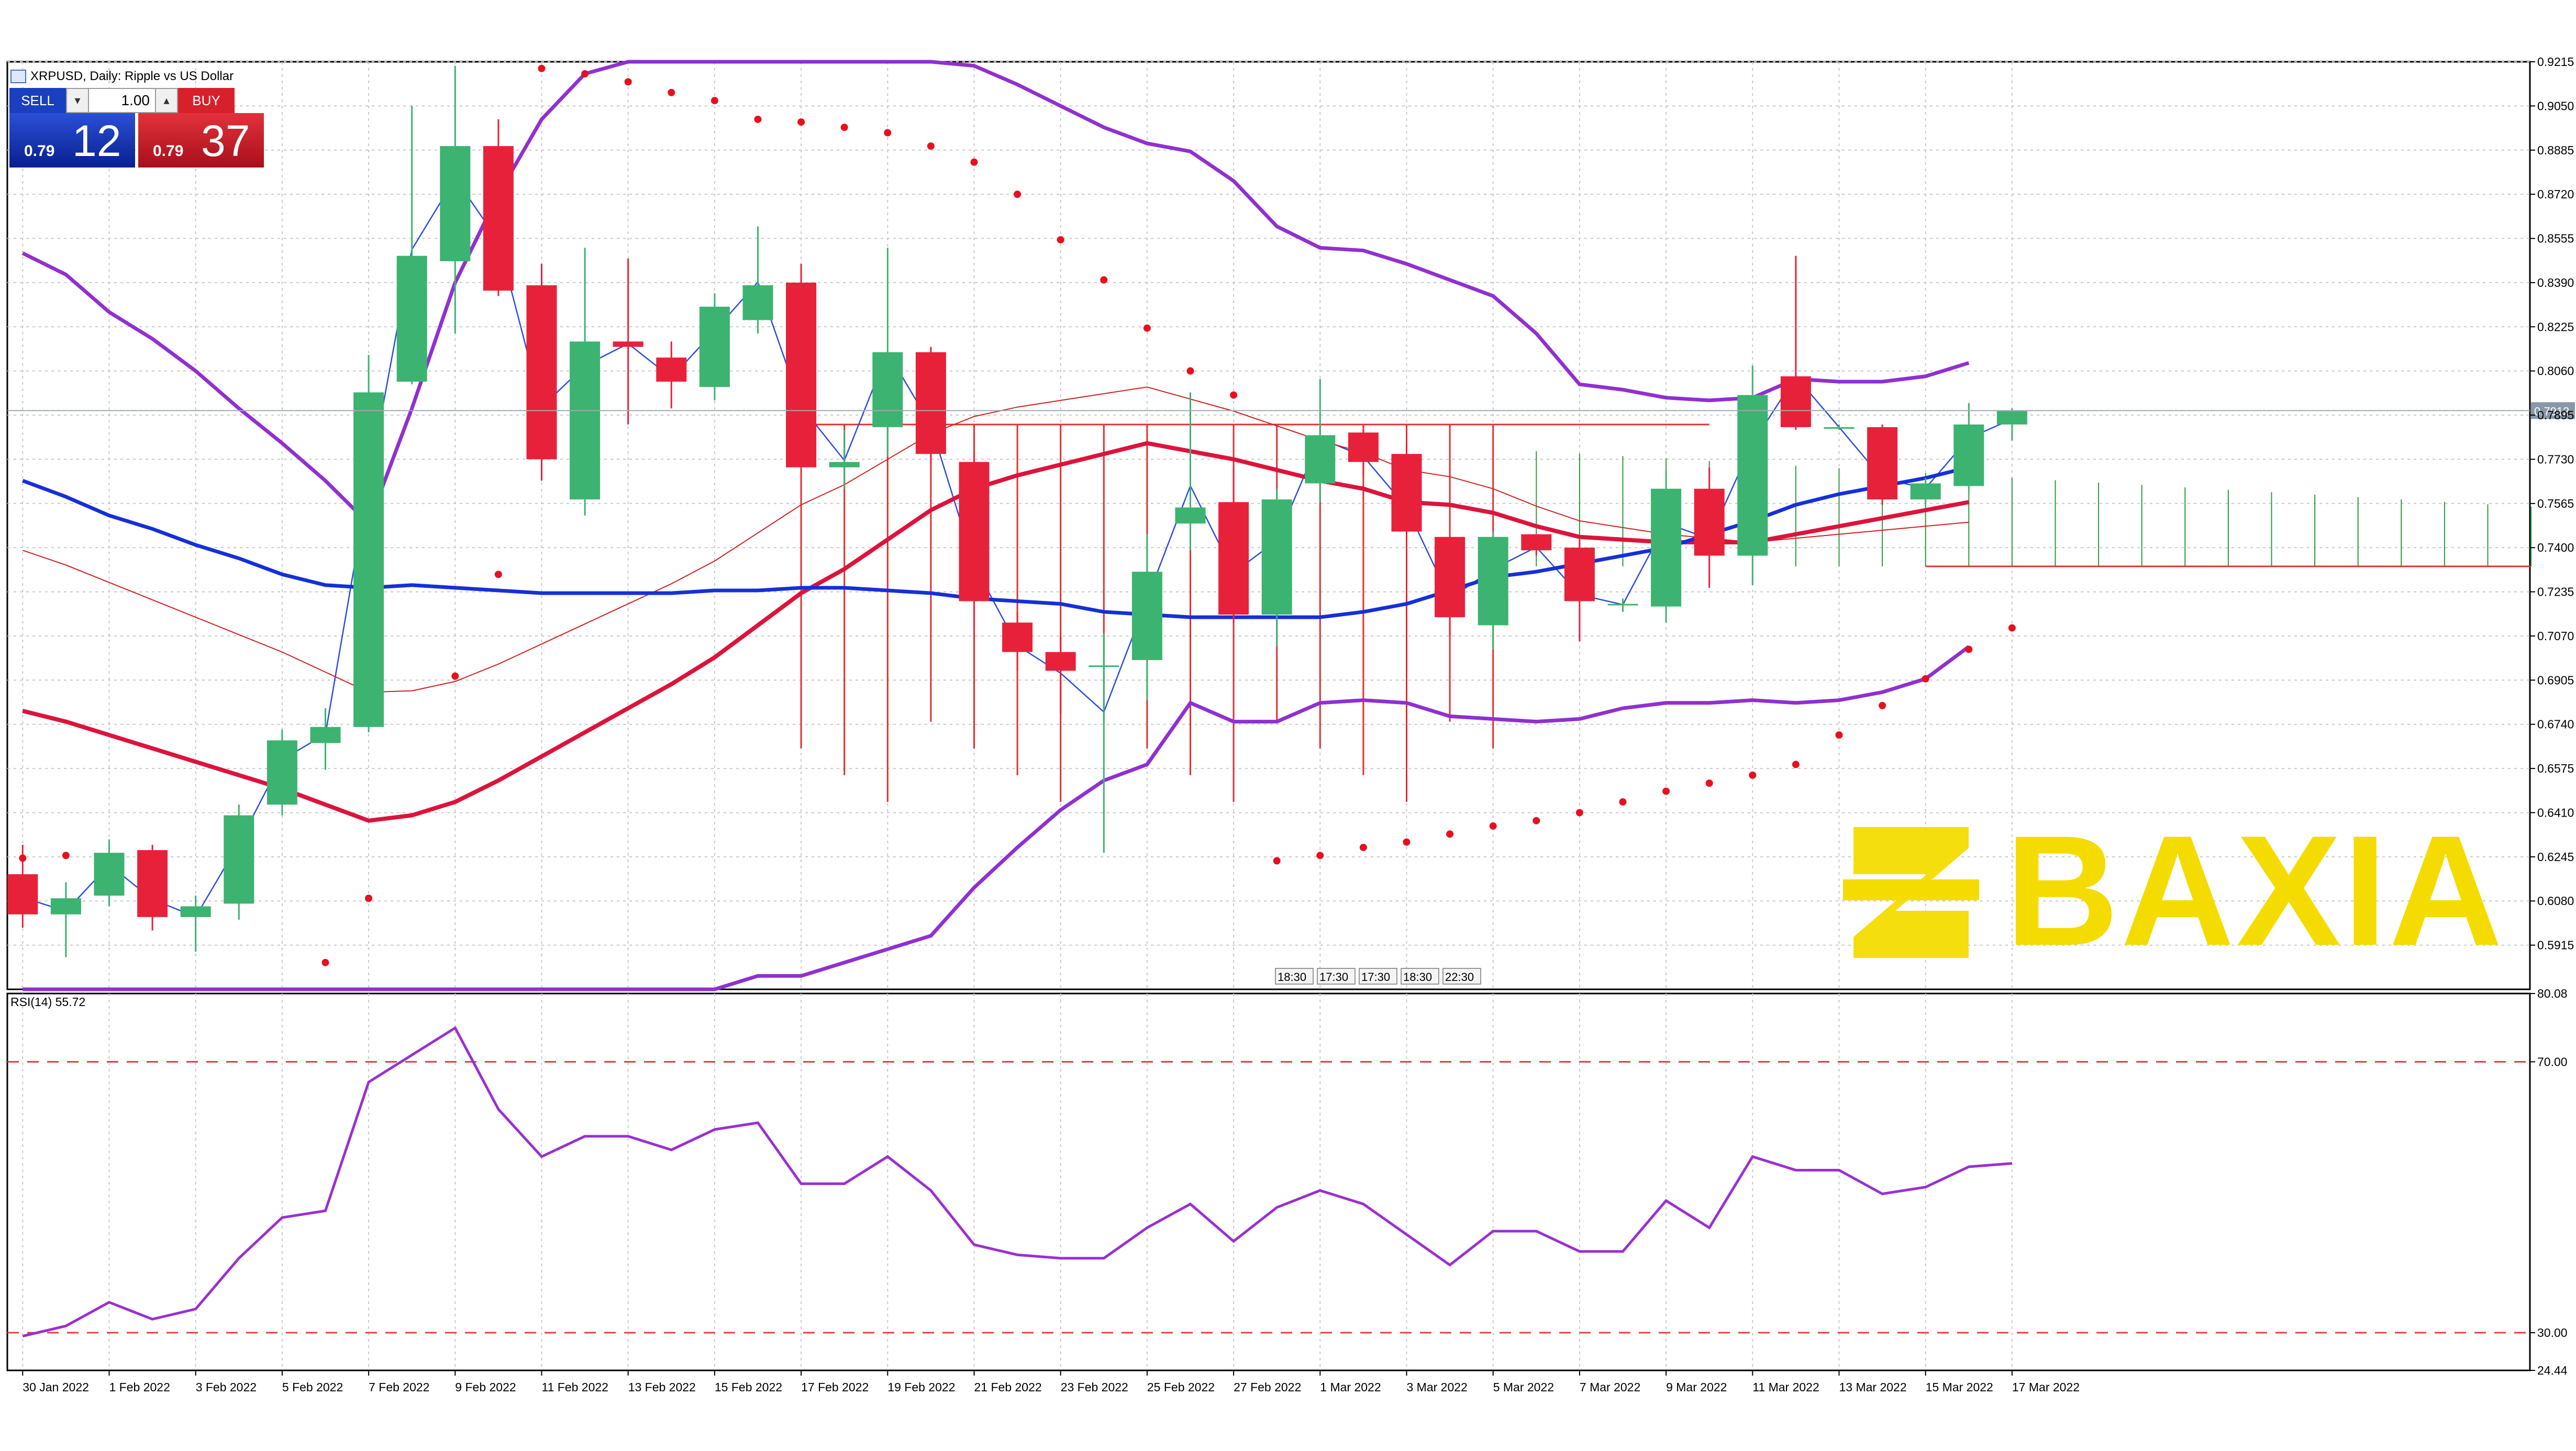 The width and height of the screenshot is (2576, 1451). Describe the element at coordinates (226, 141) in the screenshot. I see `buy-price-digits: 37` at that location.